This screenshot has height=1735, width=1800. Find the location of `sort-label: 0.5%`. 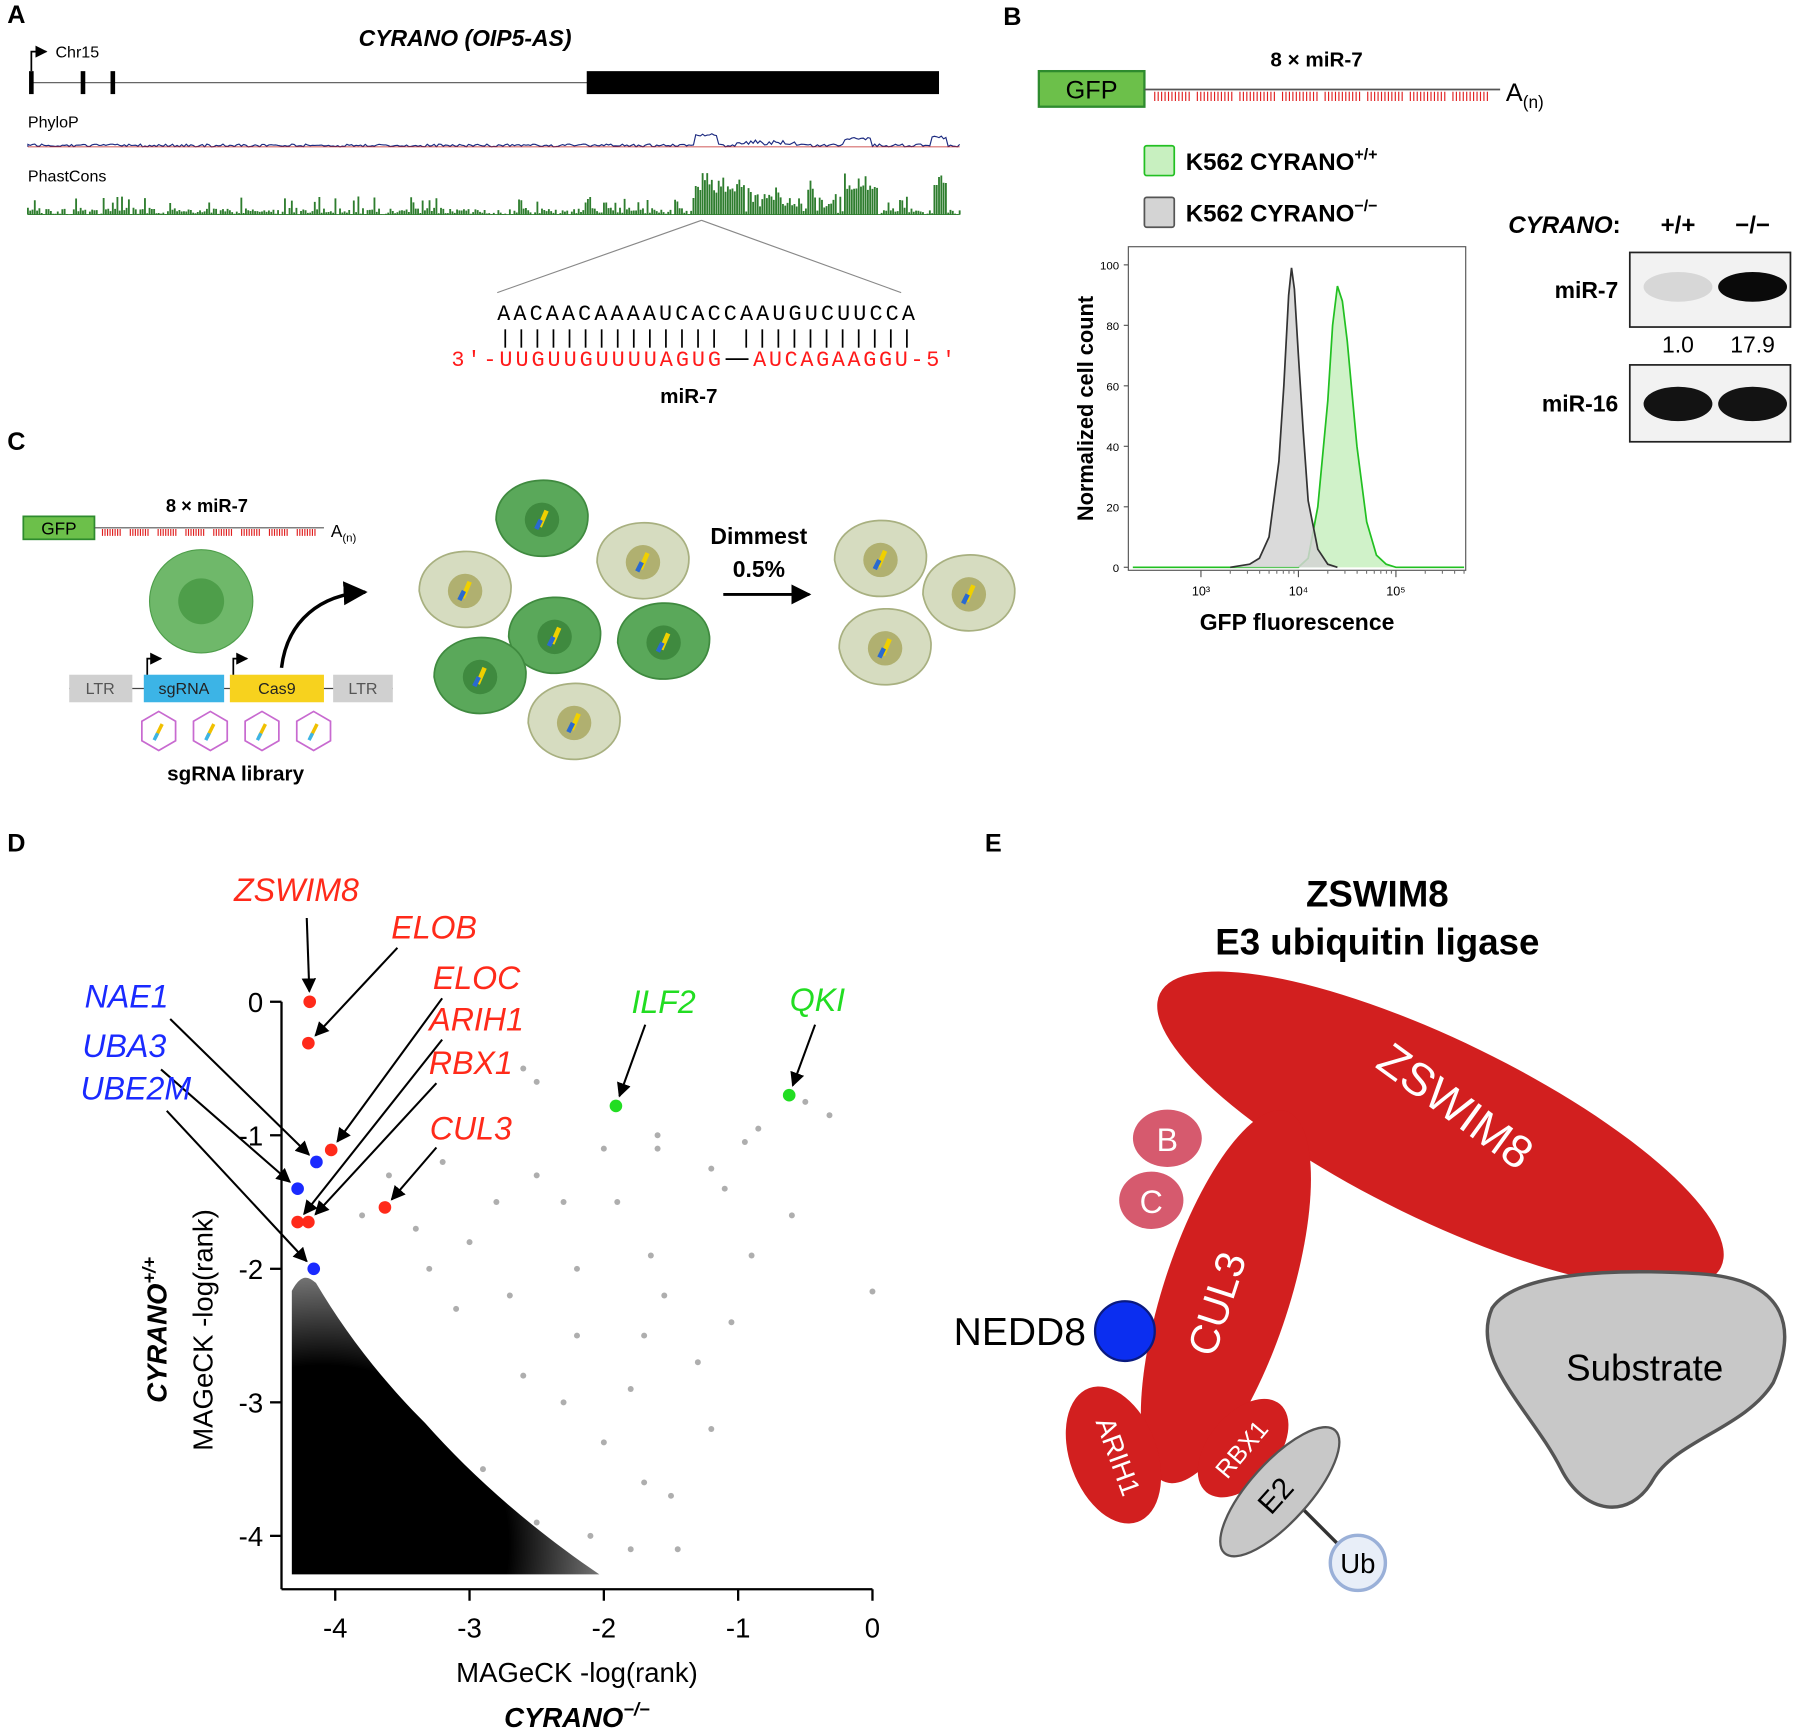

sort-label: 0.5% is located at coordinates (759, 569).